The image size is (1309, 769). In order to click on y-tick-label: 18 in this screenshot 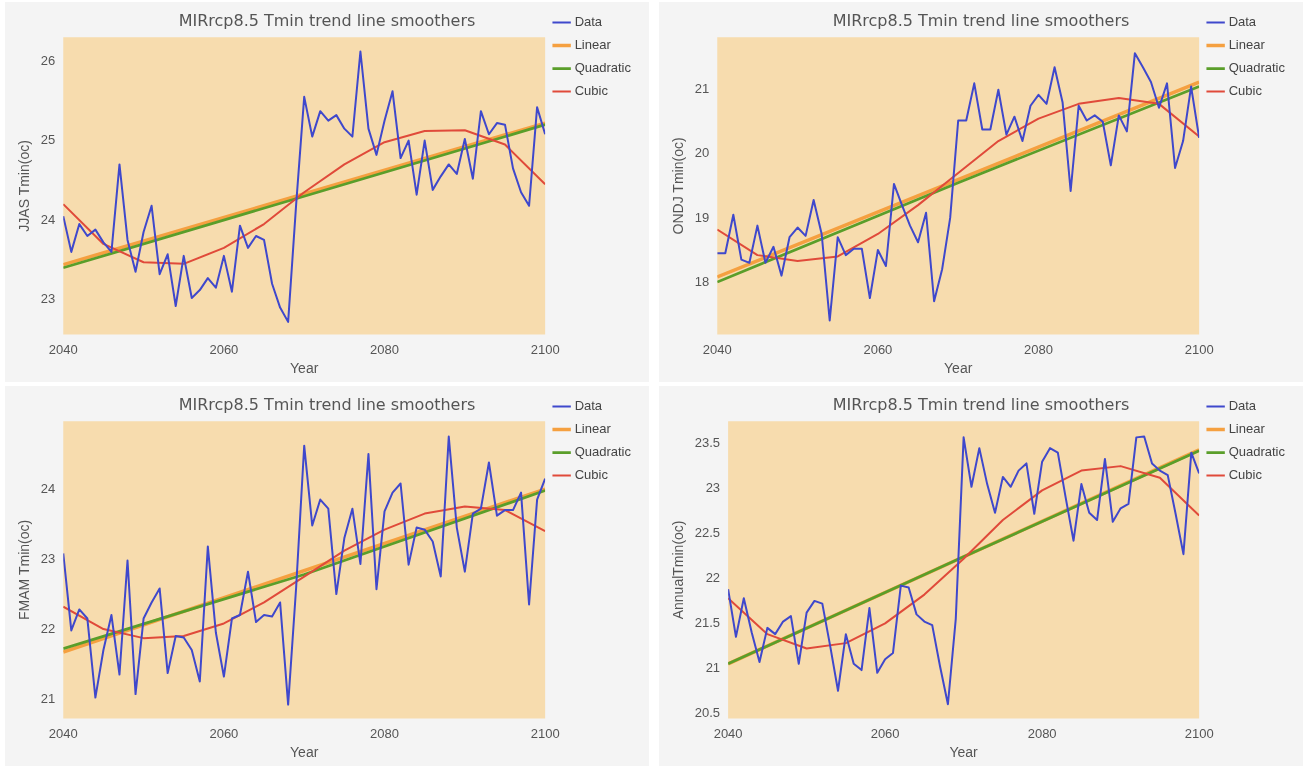, I will do `click(702, 281)`.